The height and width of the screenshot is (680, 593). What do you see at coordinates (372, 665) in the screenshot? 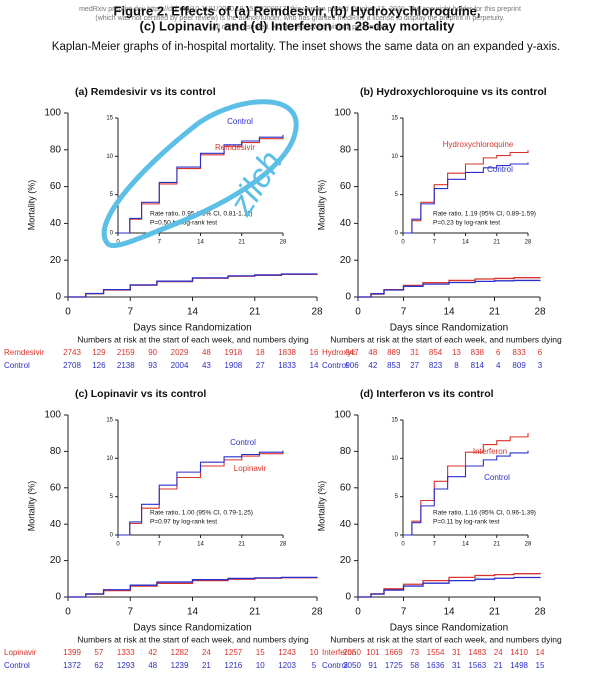
I see `risk-cell: 91` at bounding box center [372, 665].